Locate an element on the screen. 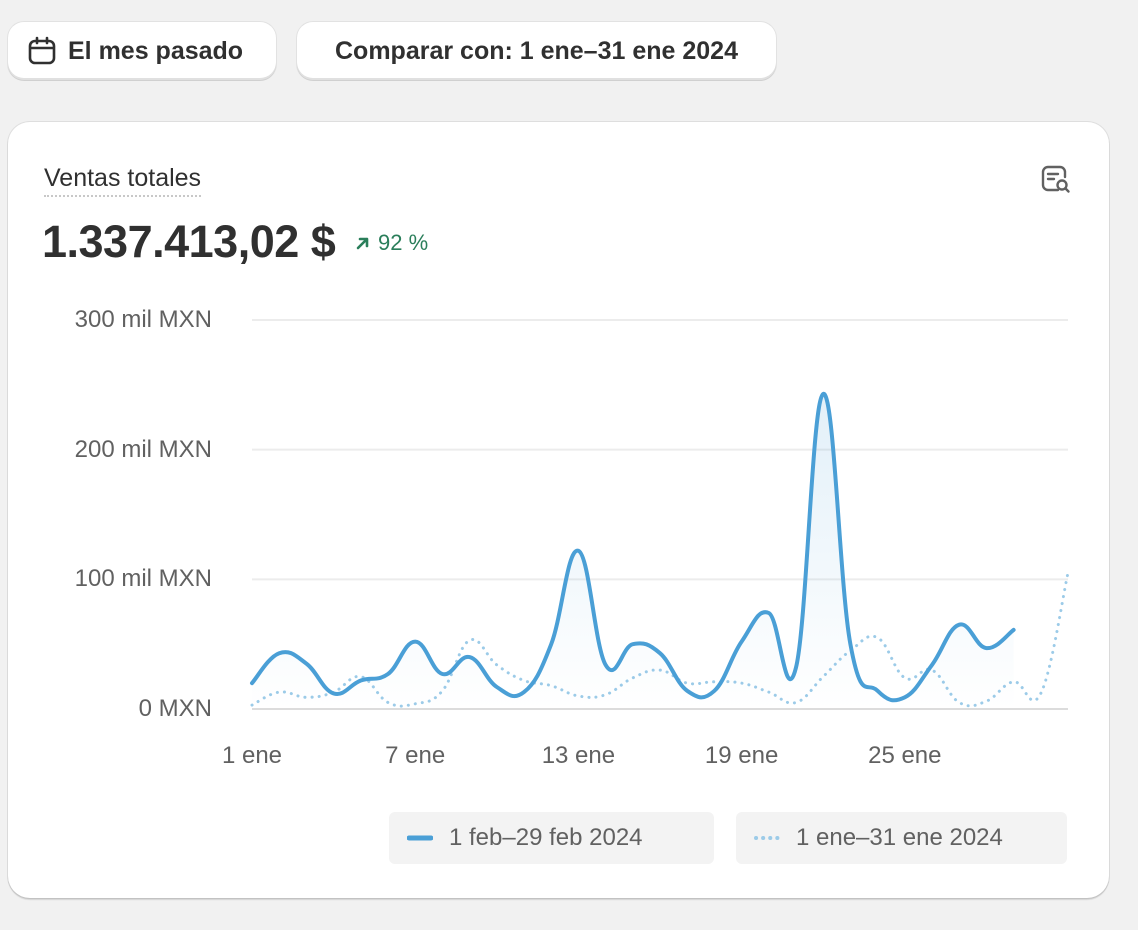 The width and height of the screenshot is (1138, 930). legend-item-current: 1 feb–29 feb 2024 is located at coordinates (551, 838).